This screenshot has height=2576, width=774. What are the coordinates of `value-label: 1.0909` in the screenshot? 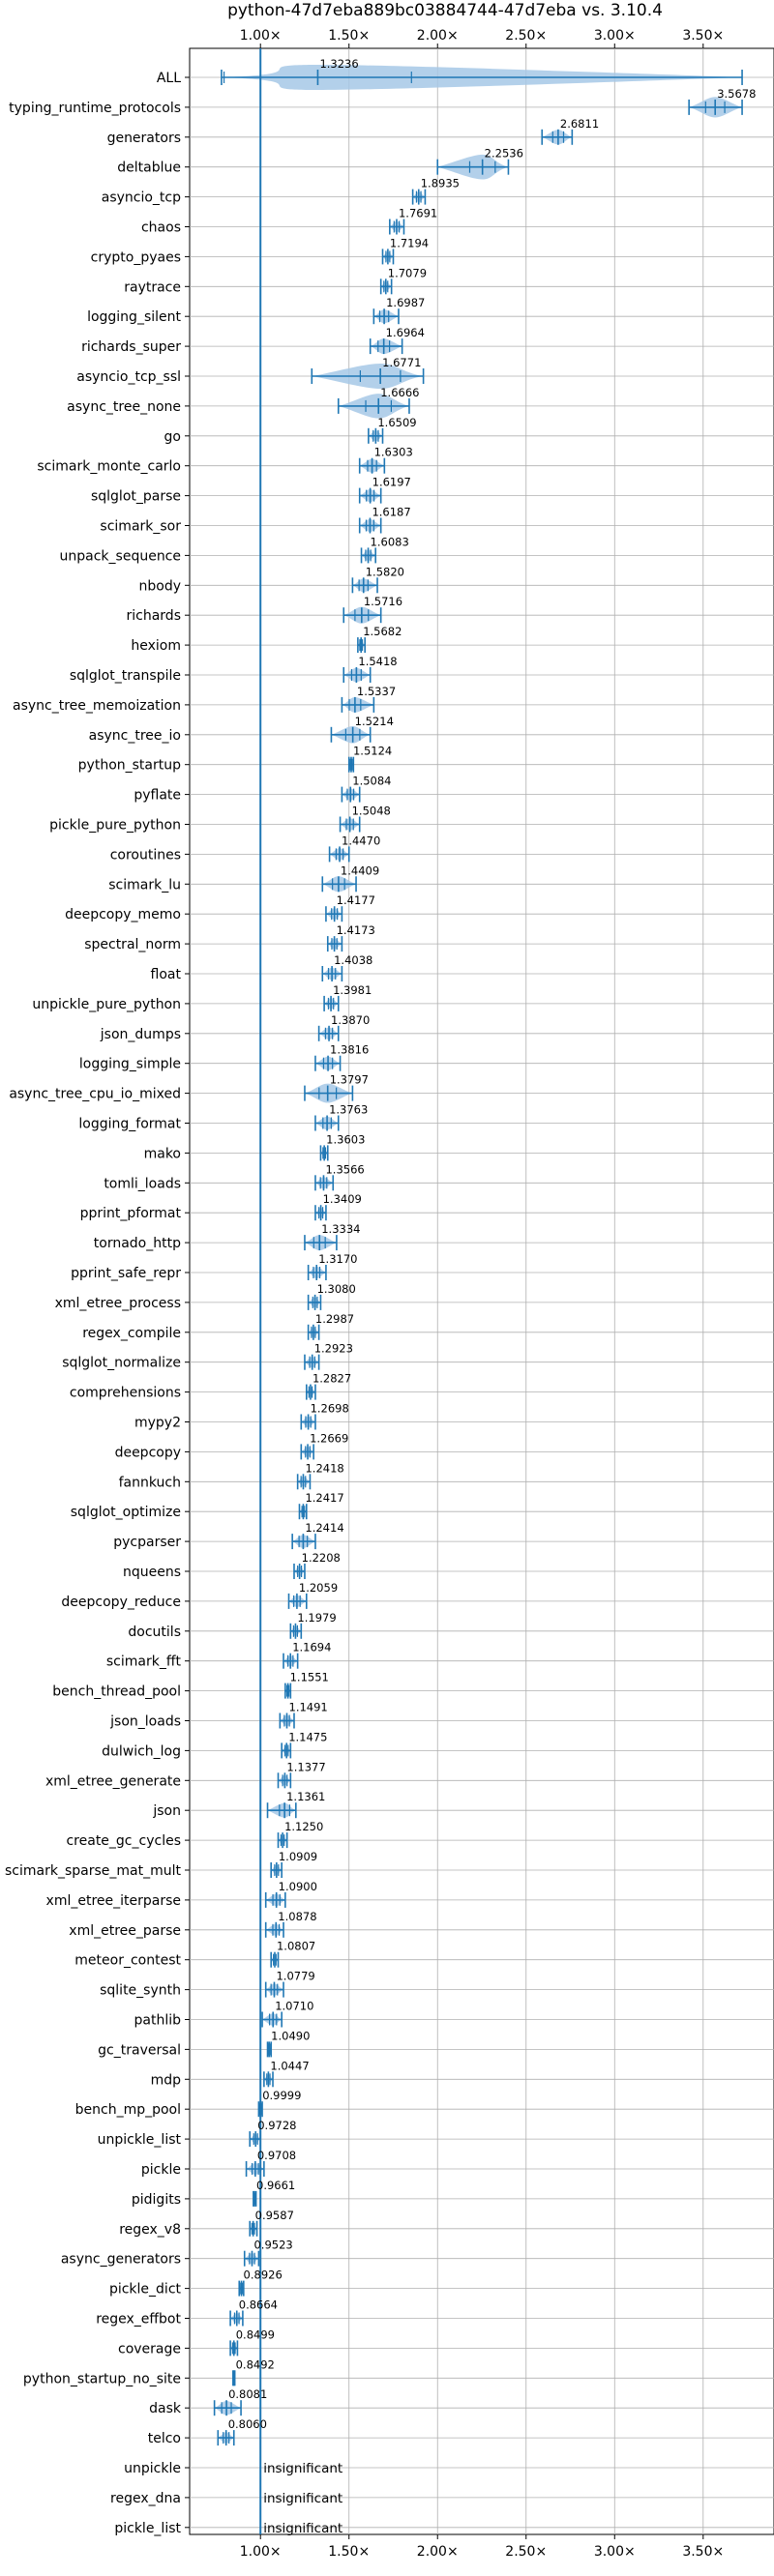 It's located at (298, 1856).